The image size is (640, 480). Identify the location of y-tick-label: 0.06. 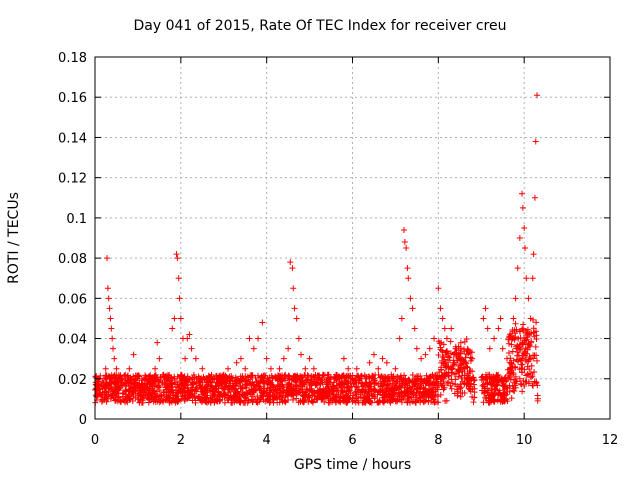
(72, 299).